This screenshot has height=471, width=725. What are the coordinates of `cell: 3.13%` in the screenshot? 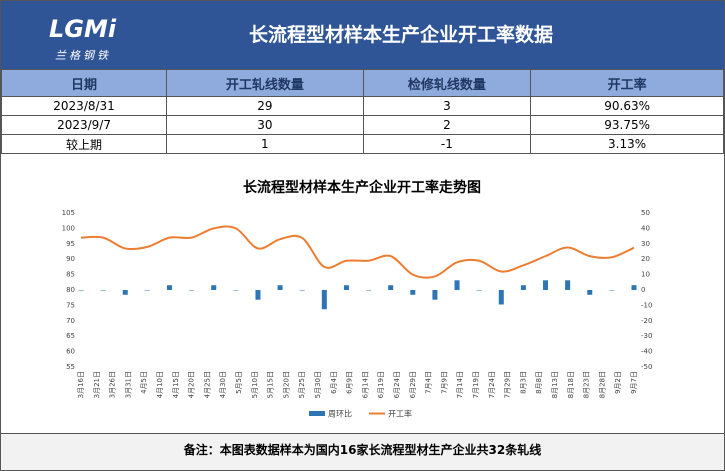 It's located at (627, 144).